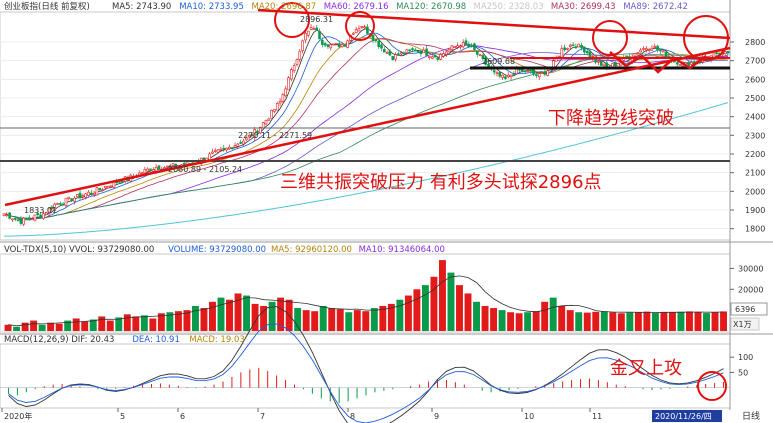 Image resolution: width=773 pixels, height=423 pixels. Describe the element at coordinates (122, 416) in the screenshot. I see `x-tick-label: 5` at that location.